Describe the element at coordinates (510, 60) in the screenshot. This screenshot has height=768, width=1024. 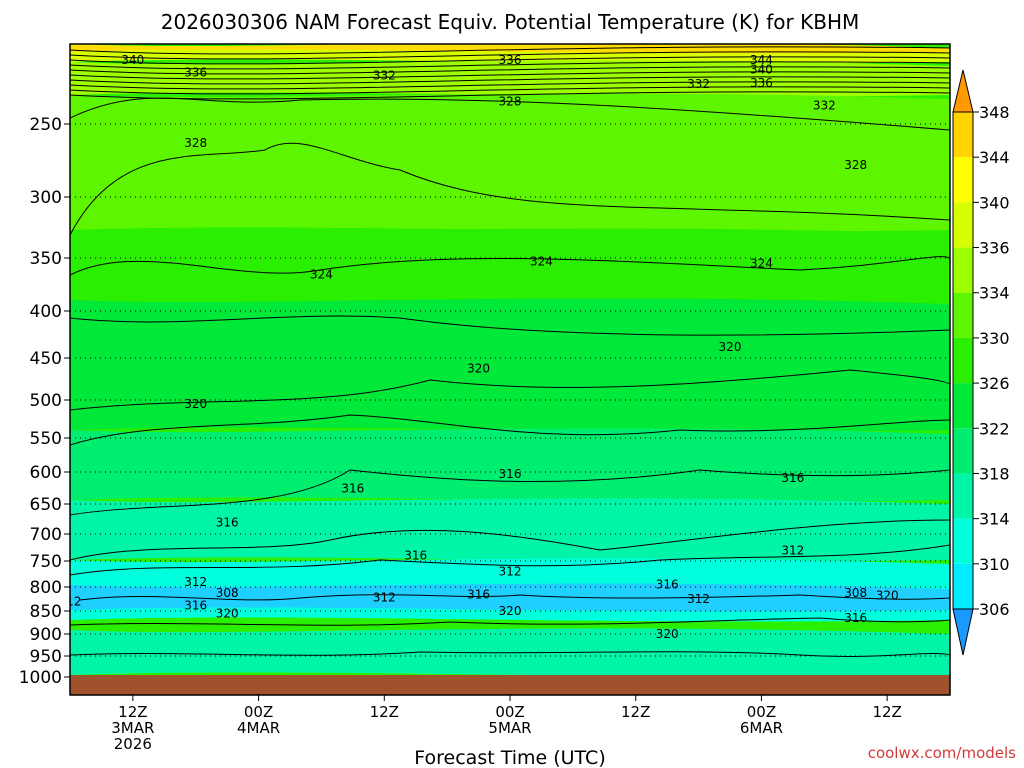
I see `contour-label-3: 336` at that location.